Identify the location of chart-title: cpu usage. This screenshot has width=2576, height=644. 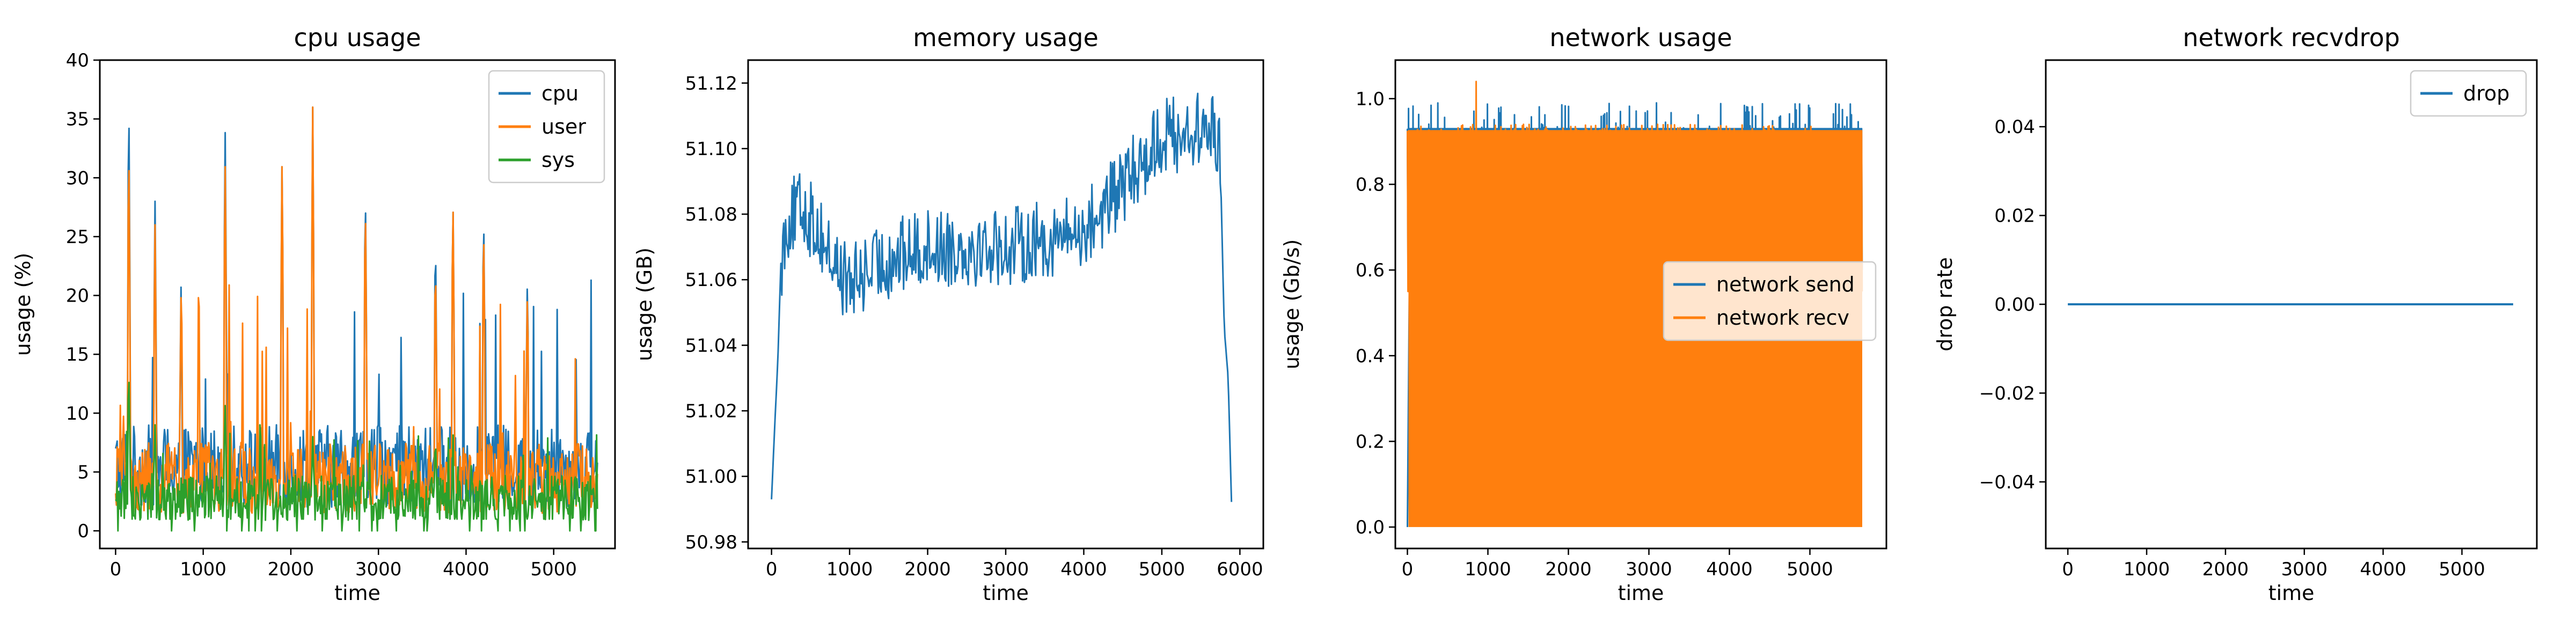
(357, 37).